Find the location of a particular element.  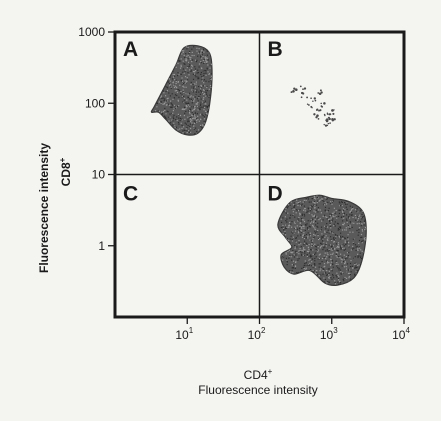

y-axis-label-sup: + is located at coordinates (62, 159).